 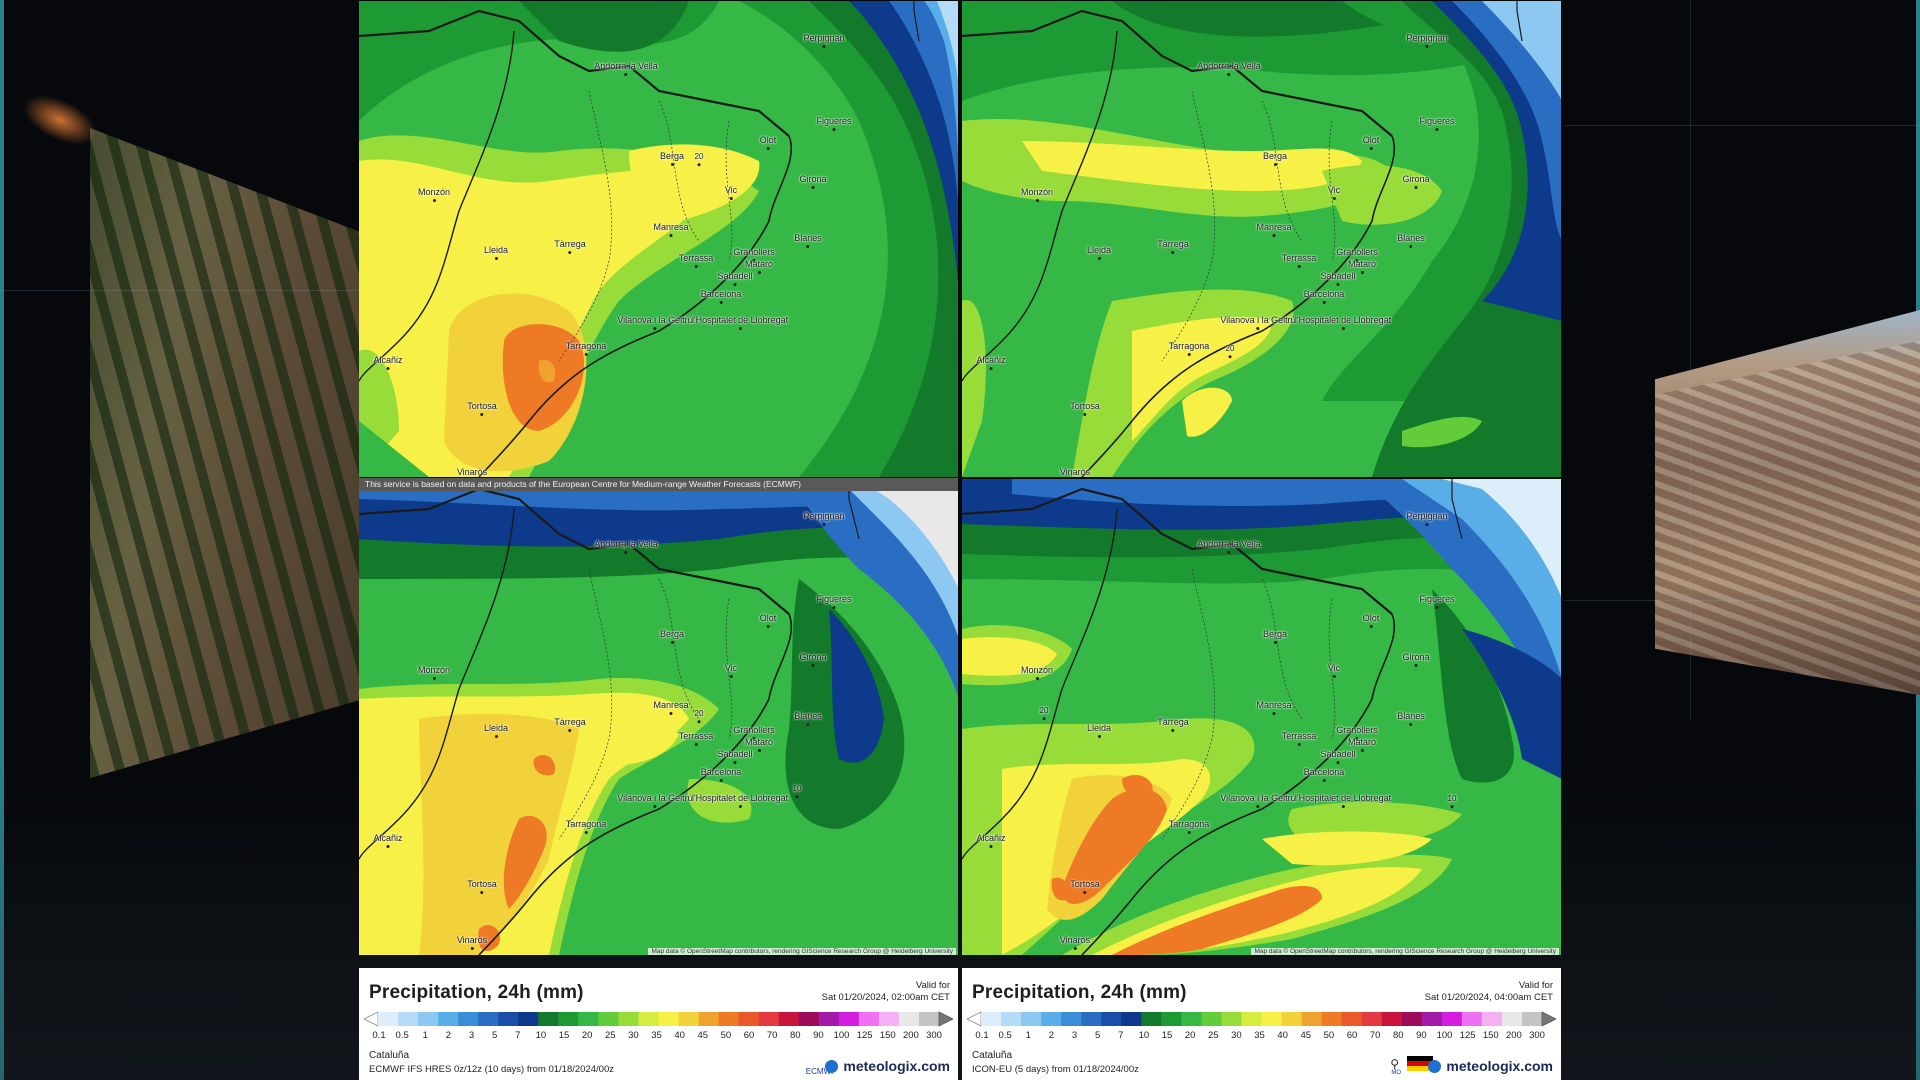 What do you see at coordinates (1074, 1035) in the screenshot?
I see `colorbar-tick-label: 3` at bounding box center [1074, 1035].